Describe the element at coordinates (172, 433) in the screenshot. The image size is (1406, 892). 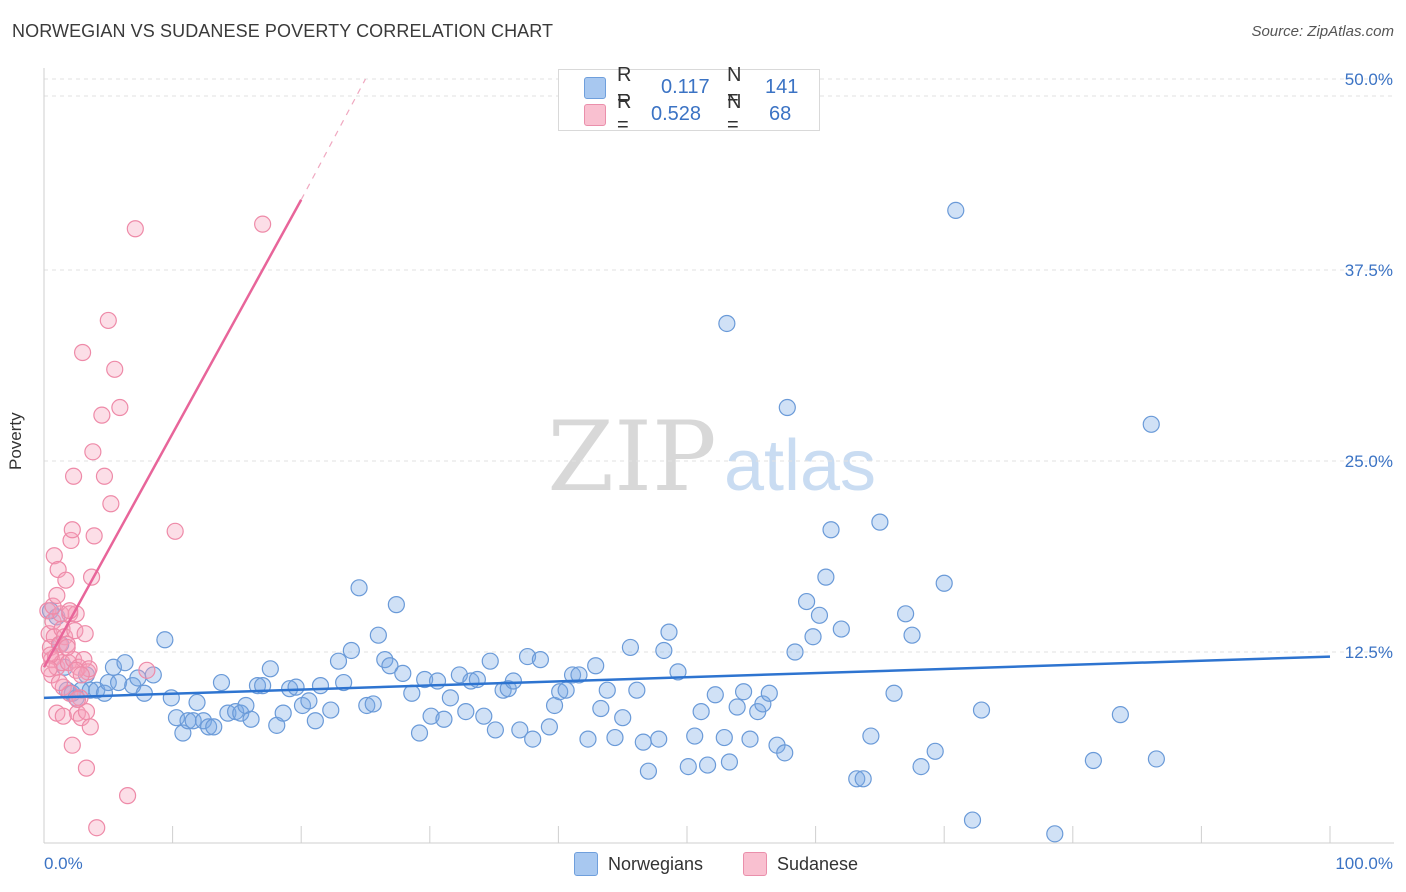
I see `trend-line-sudanese` at that location.